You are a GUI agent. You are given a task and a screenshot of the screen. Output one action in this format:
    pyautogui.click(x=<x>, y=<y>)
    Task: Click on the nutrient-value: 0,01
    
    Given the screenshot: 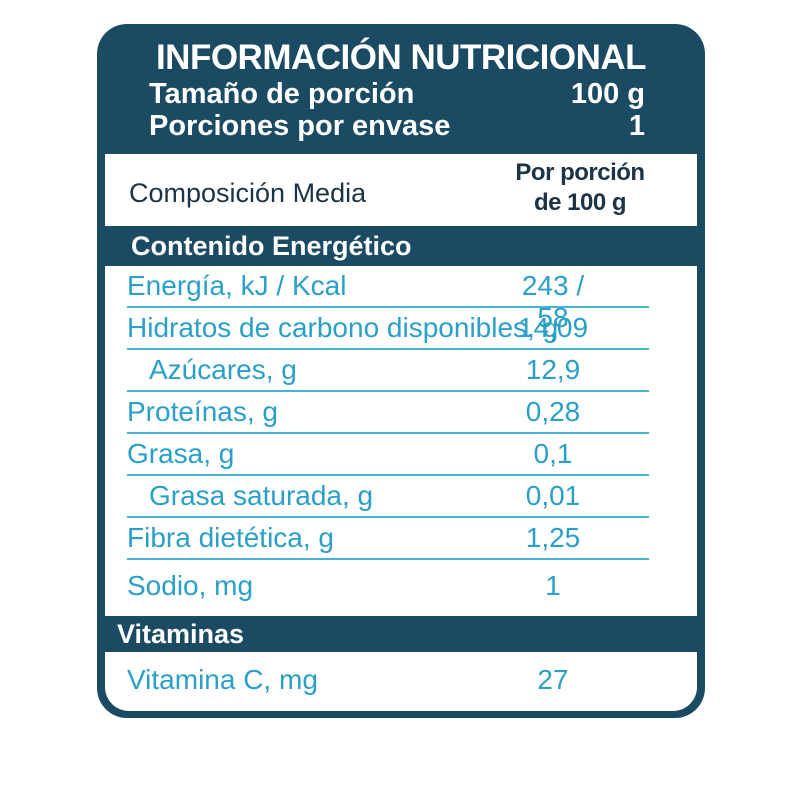 What is the action you would take?
    pyautogui.click(x=553, y=495)
    